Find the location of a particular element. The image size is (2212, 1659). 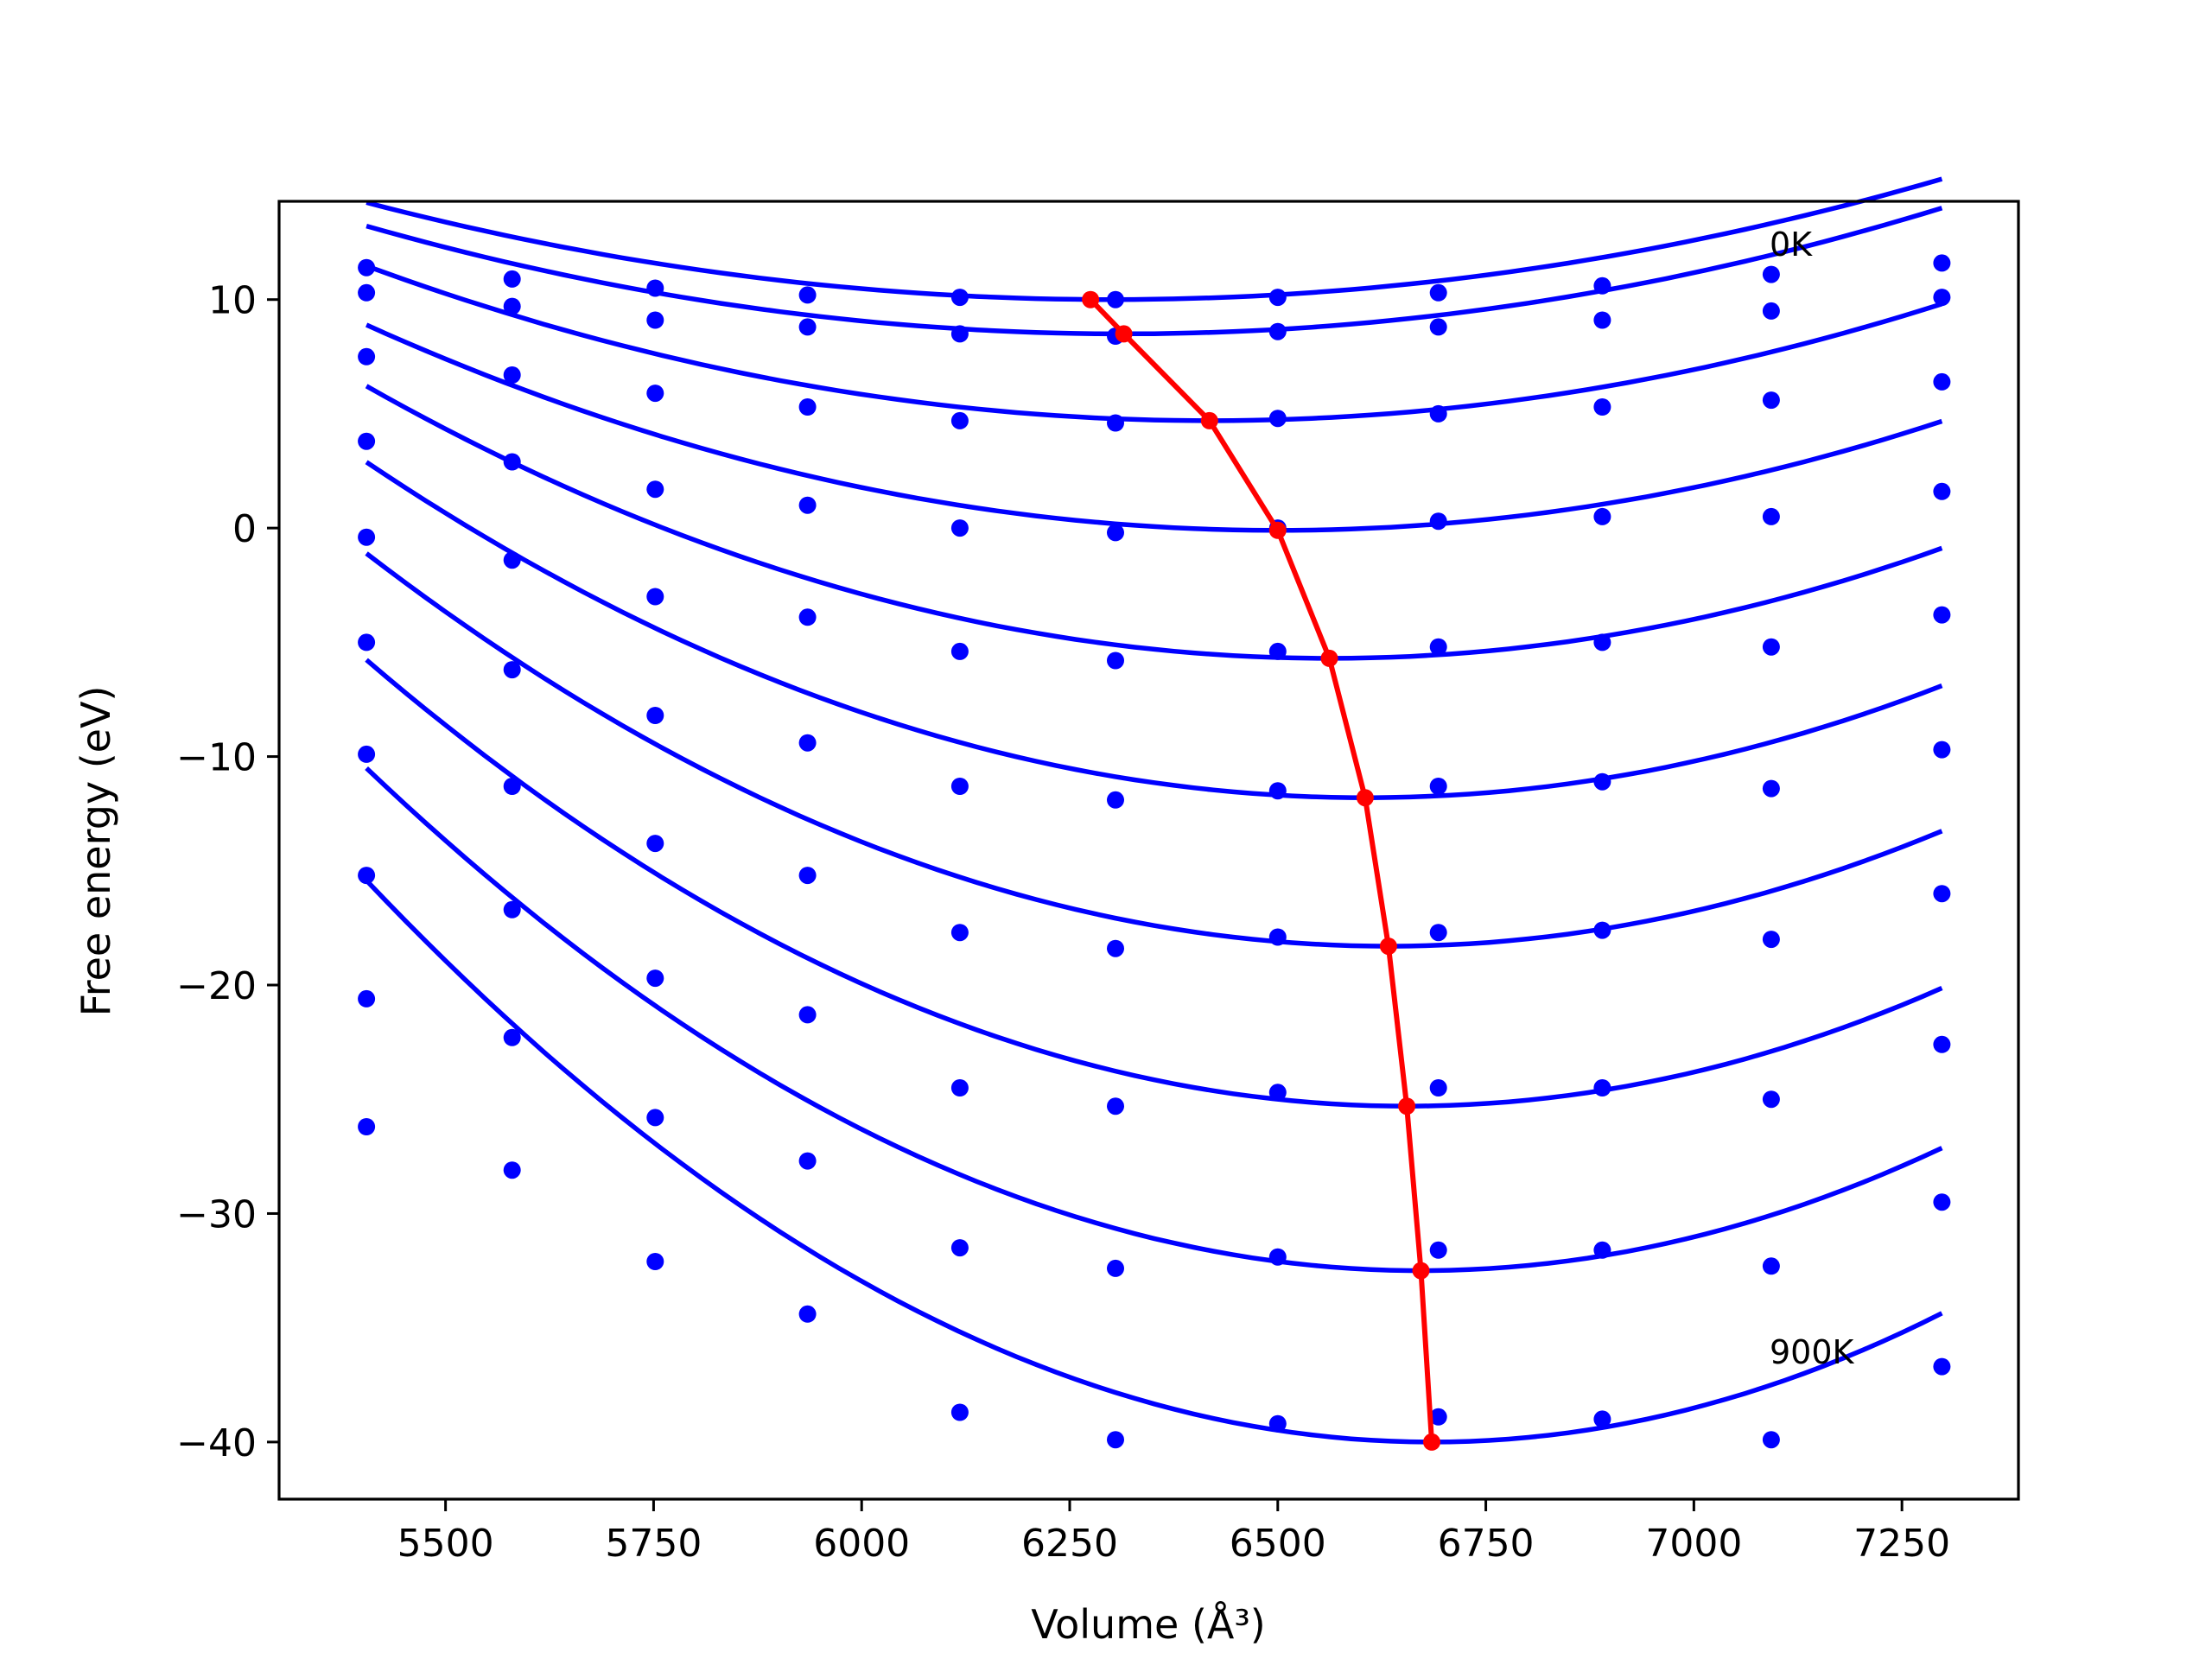

x-tick-label: 7250 is located at coordinates (1901, 1544).